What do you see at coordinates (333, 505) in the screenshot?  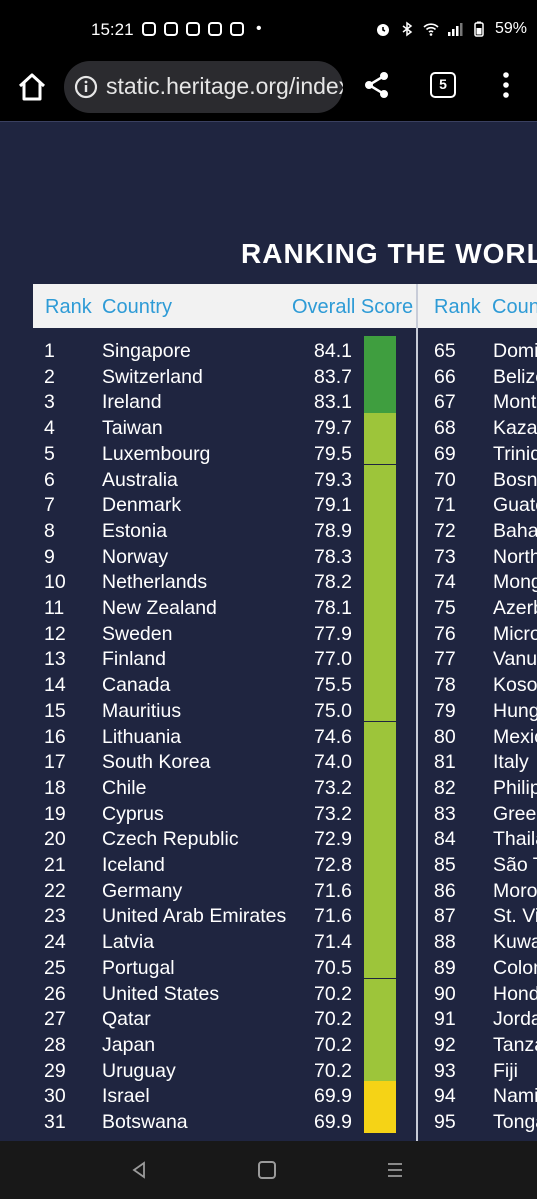 I see `score-cell: 79.1` at bounding box center [333, 505].